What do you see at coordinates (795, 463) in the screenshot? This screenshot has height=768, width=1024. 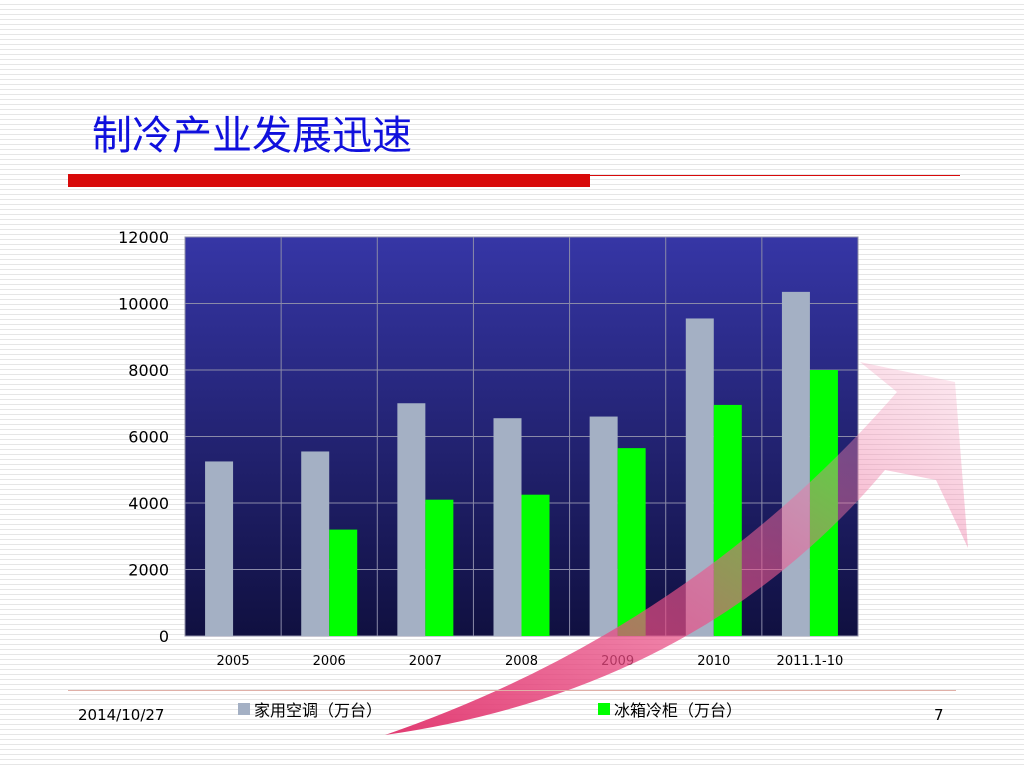 I see `bar-air-conditioner-2011.1-10` at bounding box center [795, 463].